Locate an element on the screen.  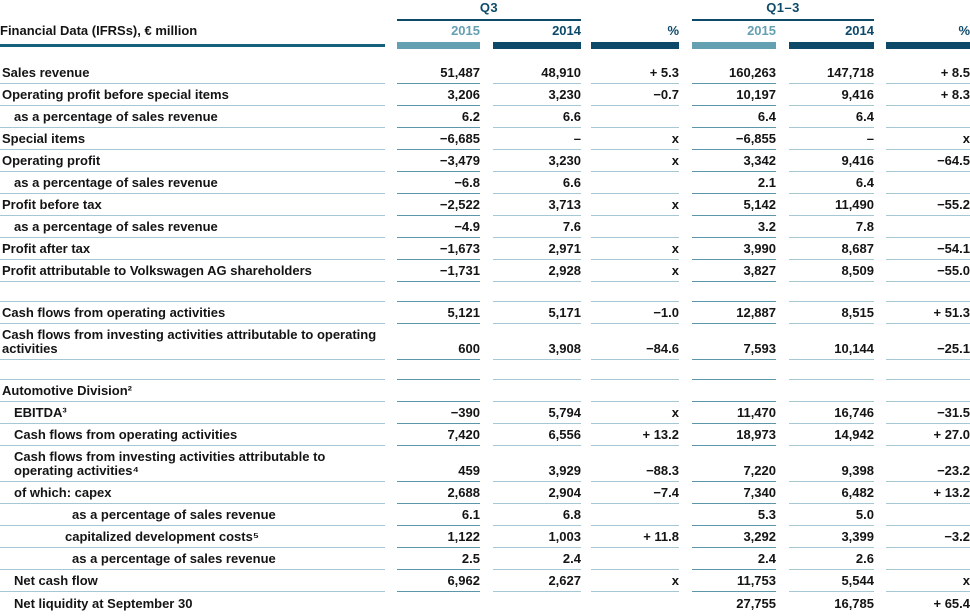
value-cell: + 65.4 is located at coordinates (951, 603).